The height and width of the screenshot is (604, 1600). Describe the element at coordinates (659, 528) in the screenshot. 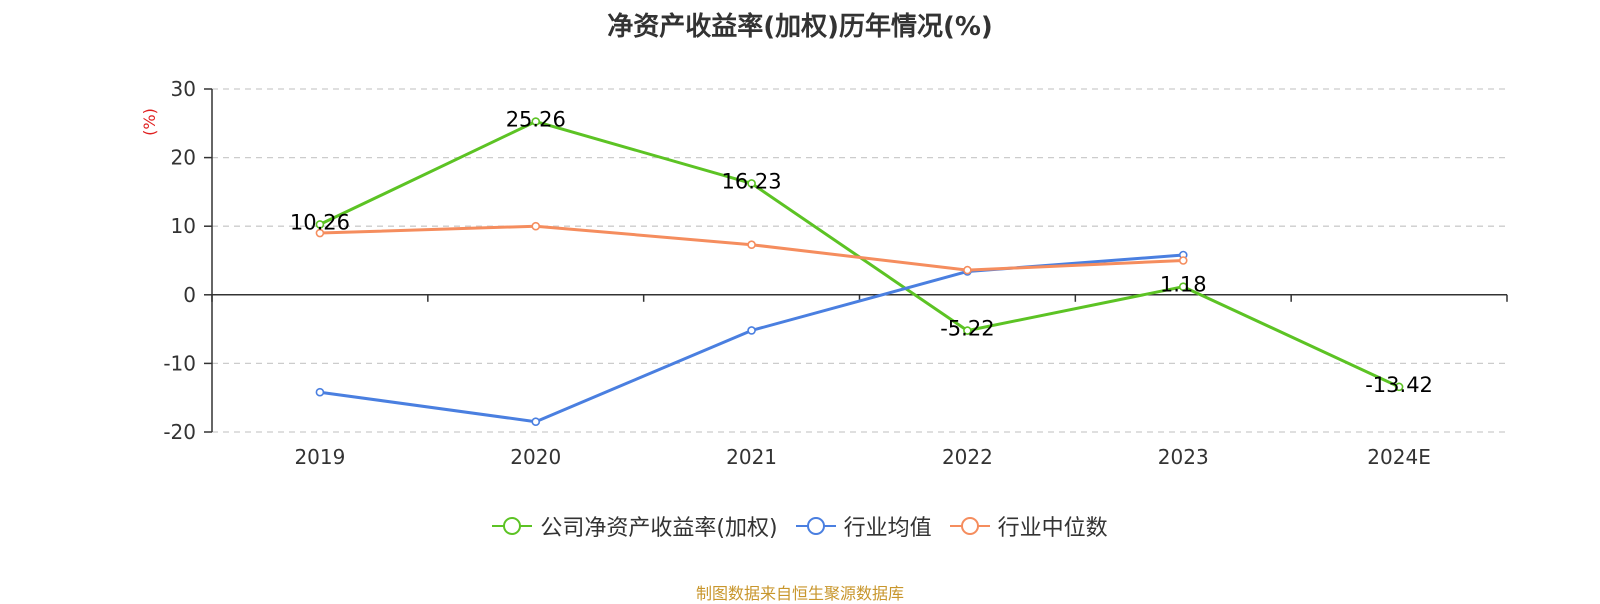

I see `legend-label: 公司净资产收益率(加权)` at that location.